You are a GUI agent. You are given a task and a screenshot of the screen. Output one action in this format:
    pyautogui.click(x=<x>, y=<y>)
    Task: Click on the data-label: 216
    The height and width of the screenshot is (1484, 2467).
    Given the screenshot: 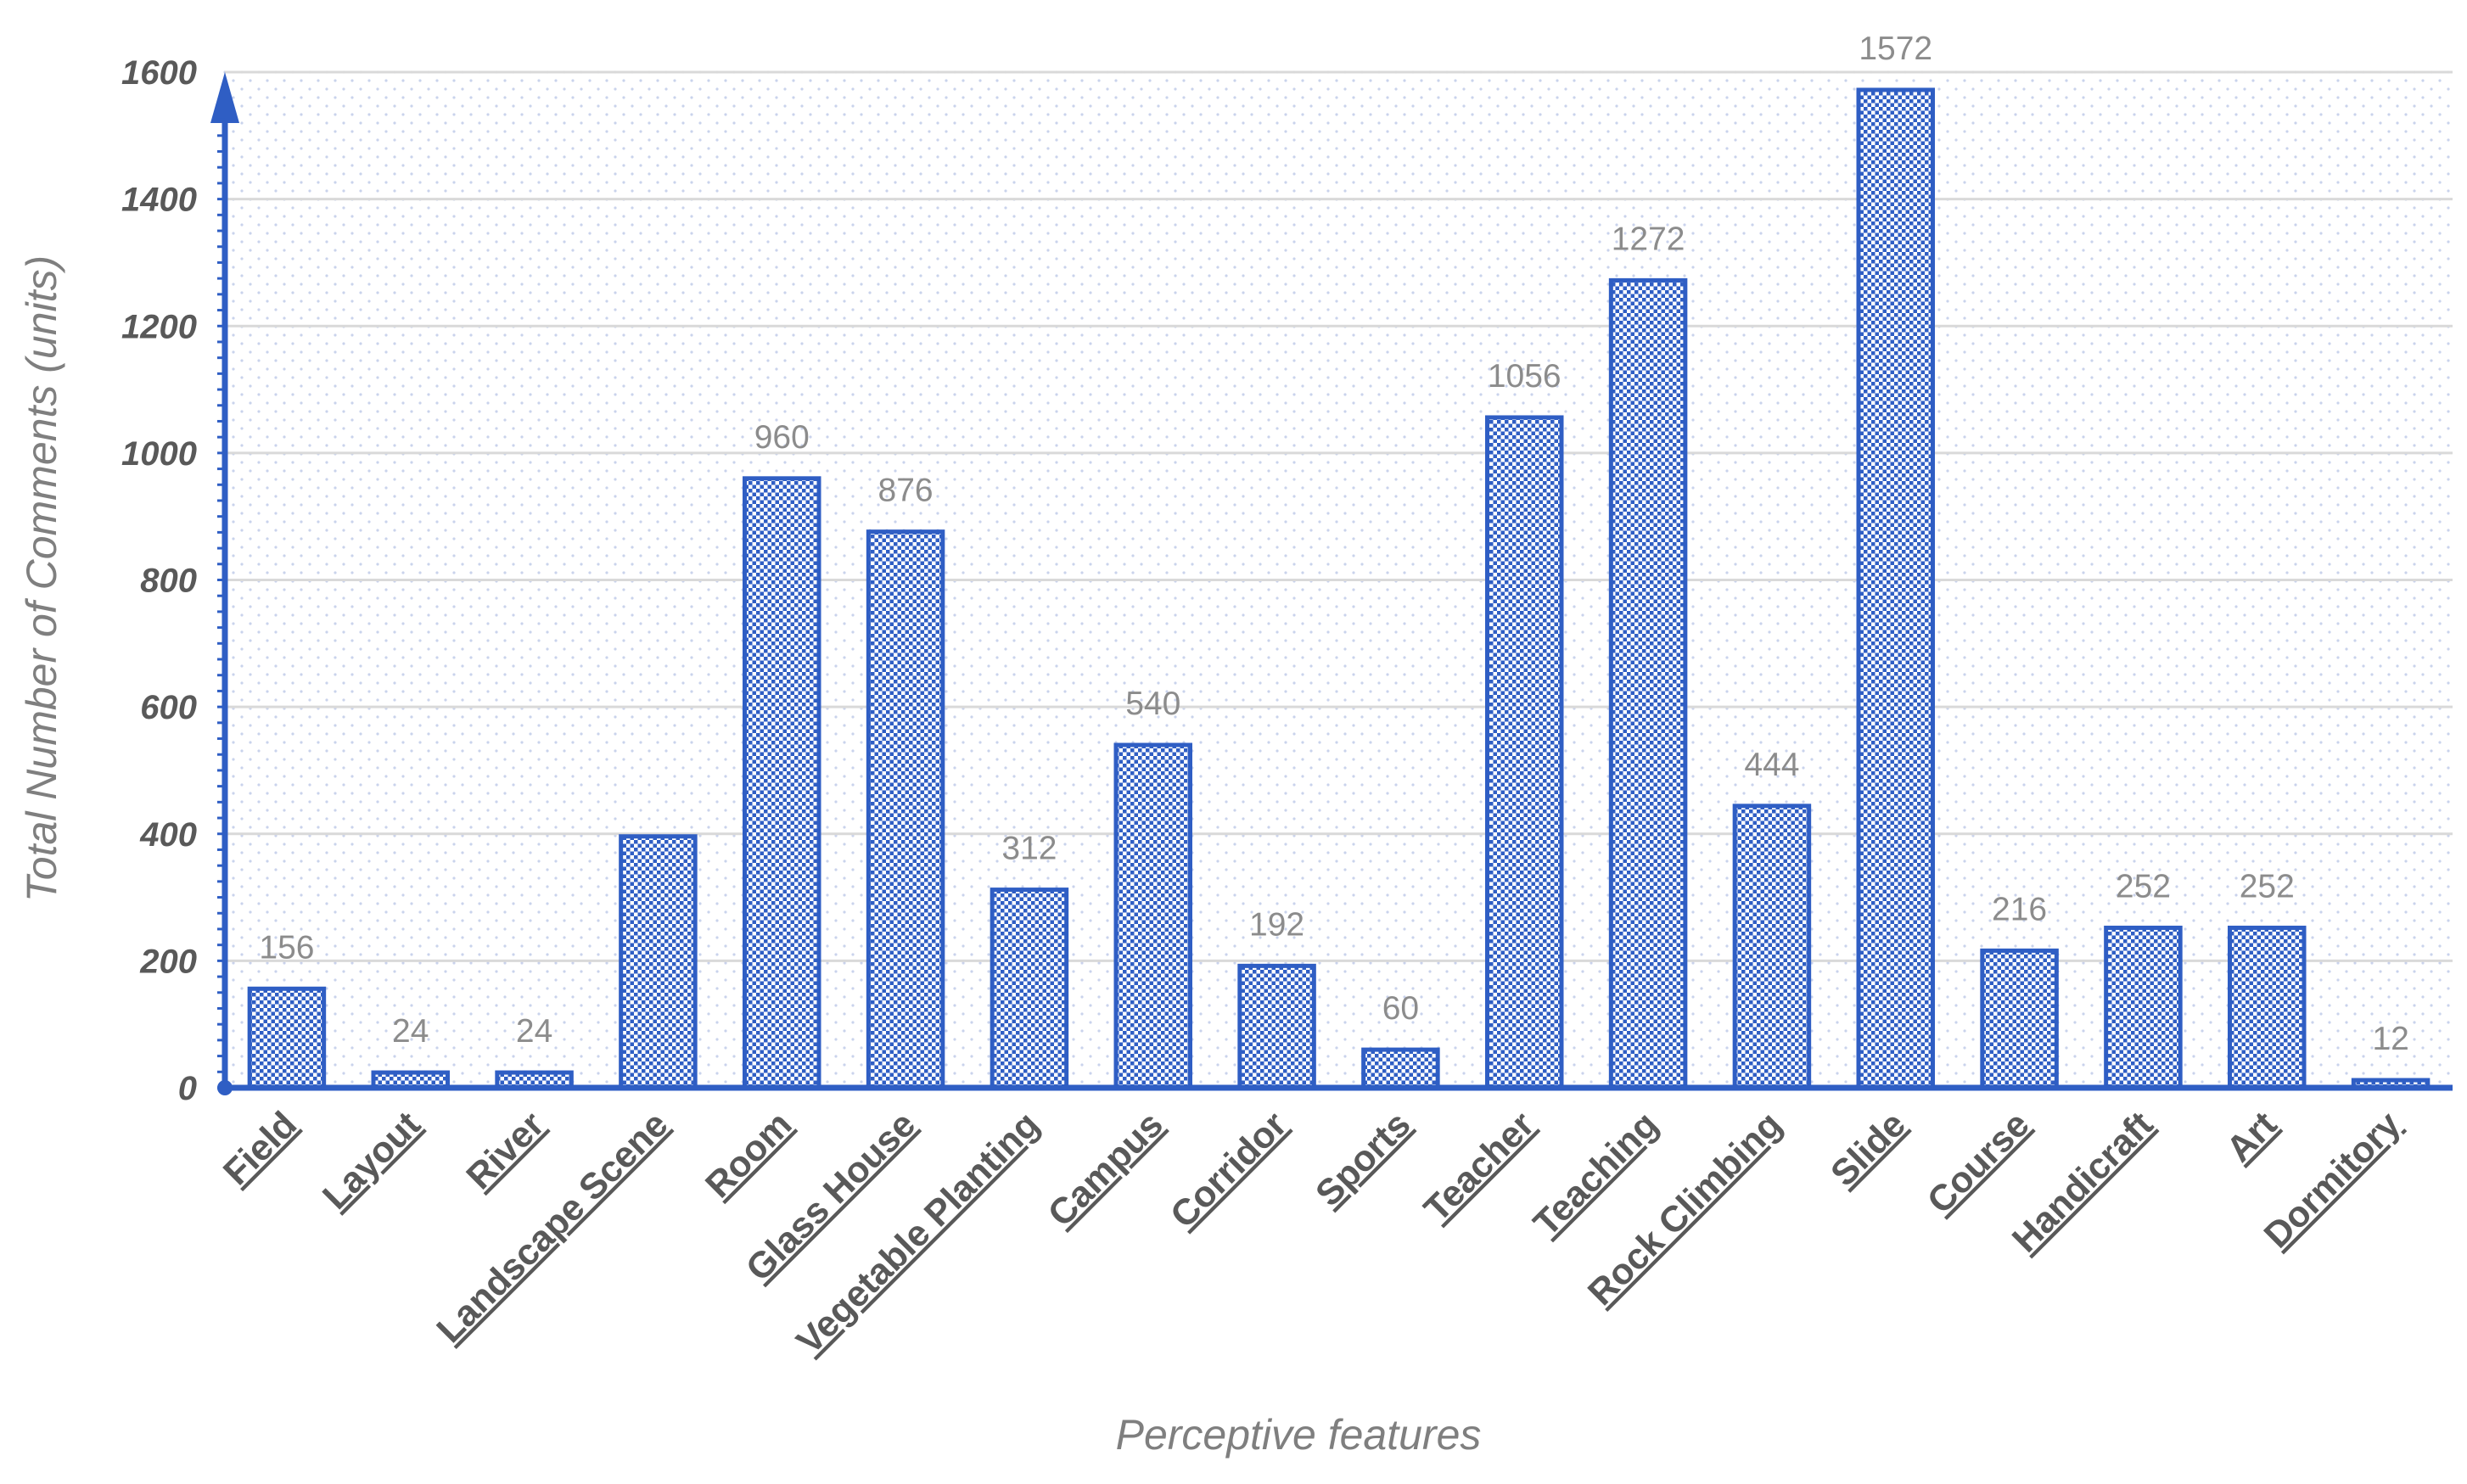 What is the action you would take?
    pyautogui.click(x=2020, y=909)
    